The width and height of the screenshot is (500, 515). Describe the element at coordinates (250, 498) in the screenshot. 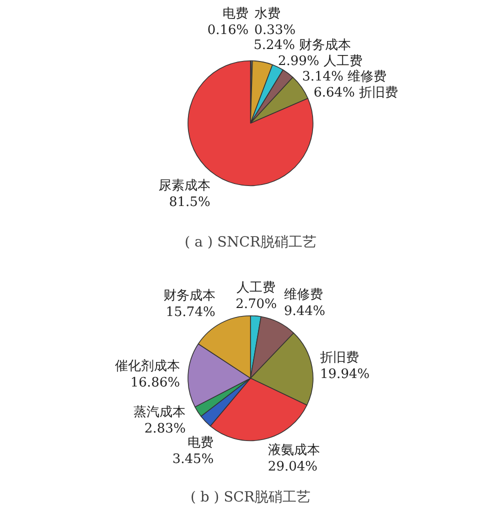

I see `text: ( b ) SCR脱硝工艺` at that location.